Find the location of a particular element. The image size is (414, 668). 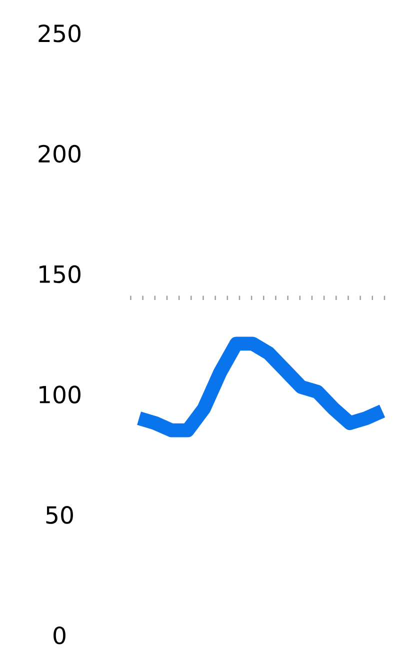

y-tick-label: 150 is located at coordinates (60, 274).